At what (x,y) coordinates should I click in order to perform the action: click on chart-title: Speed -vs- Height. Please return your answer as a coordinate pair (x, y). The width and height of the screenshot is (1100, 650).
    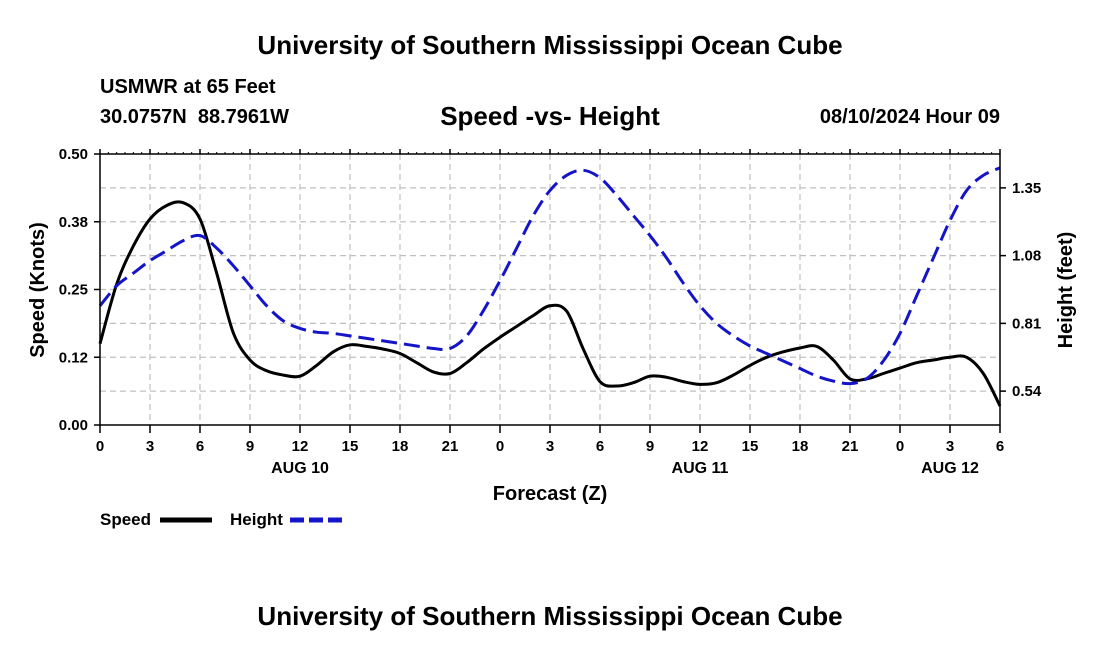
    Looking at the image, I should click on (550, 116).